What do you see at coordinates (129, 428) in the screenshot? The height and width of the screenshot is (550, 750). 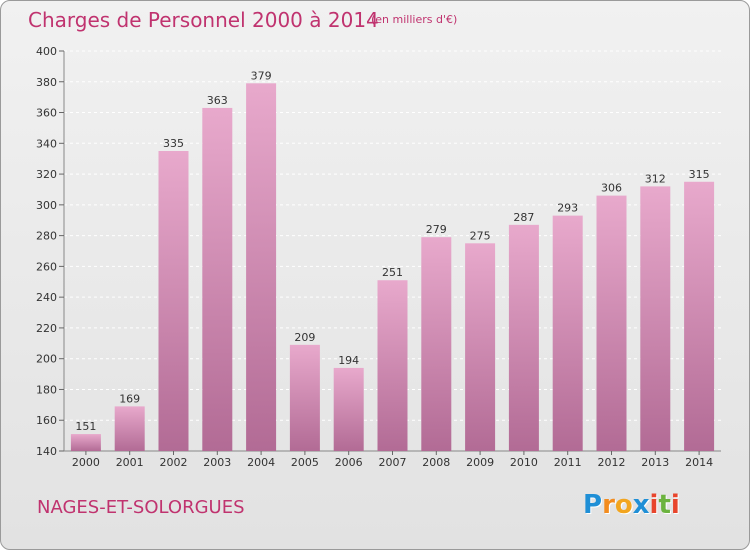 I see `bar-2001` at bounding box center [129, 428].